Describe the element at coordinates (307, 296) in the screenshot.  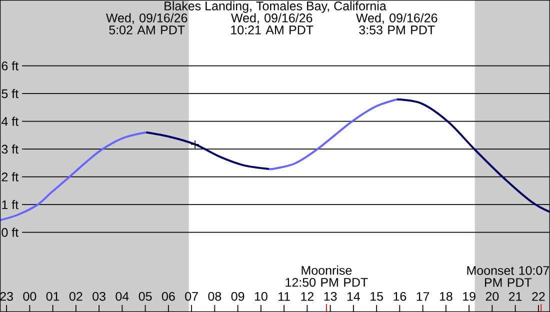
I see `x-tick-label: 12` at that location.